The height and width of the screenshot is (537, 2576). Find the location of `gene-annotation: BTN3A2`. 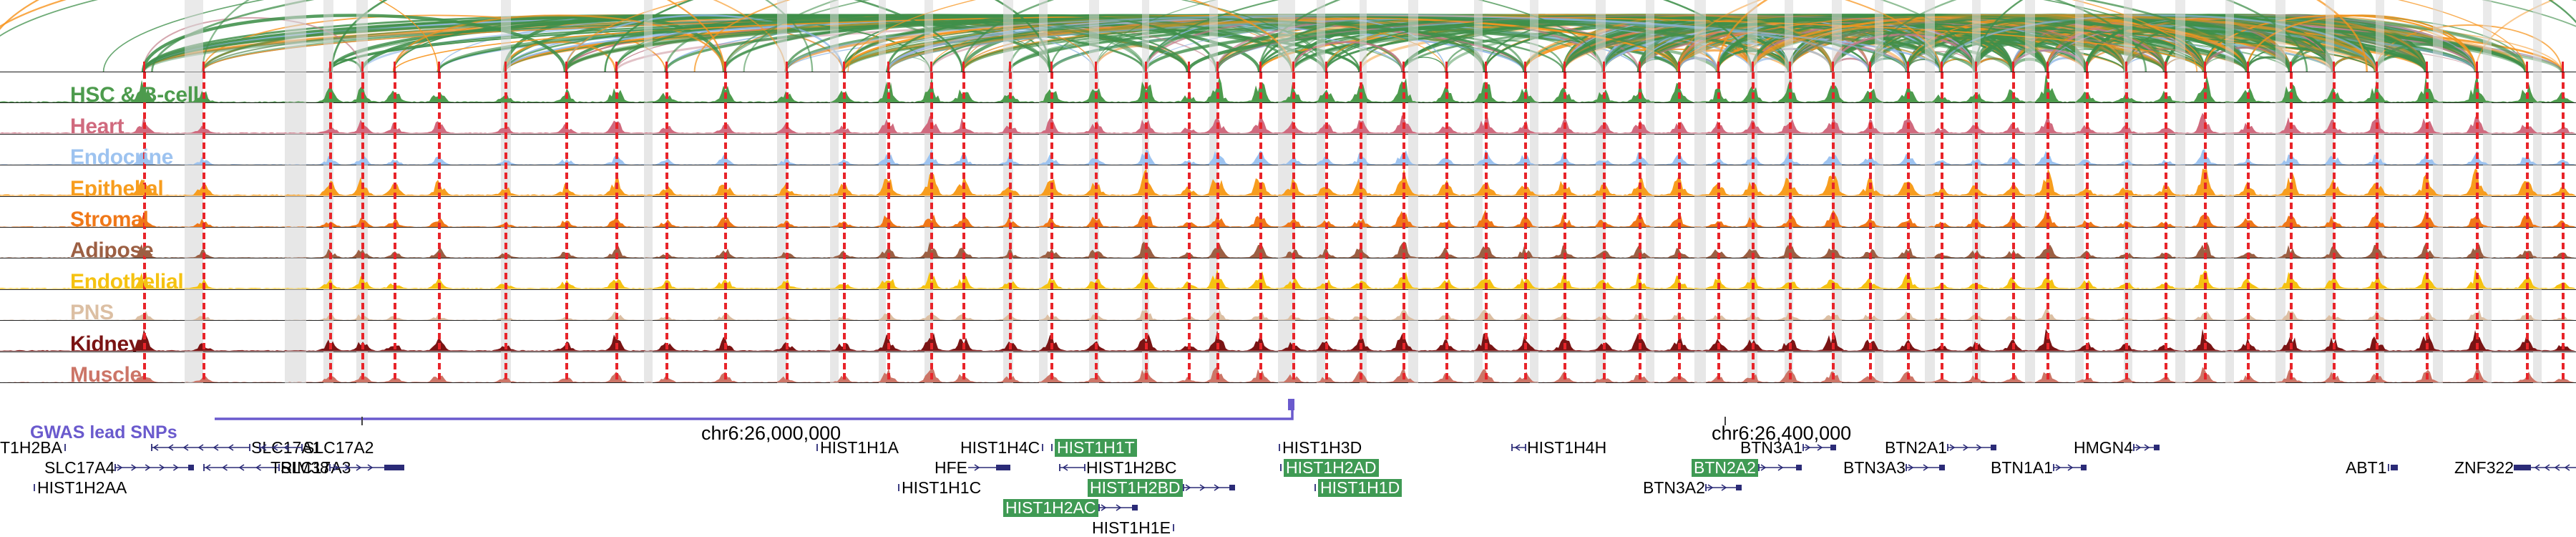

gene-annotation: BTN3A2 is located at coordinates (1692, 487).